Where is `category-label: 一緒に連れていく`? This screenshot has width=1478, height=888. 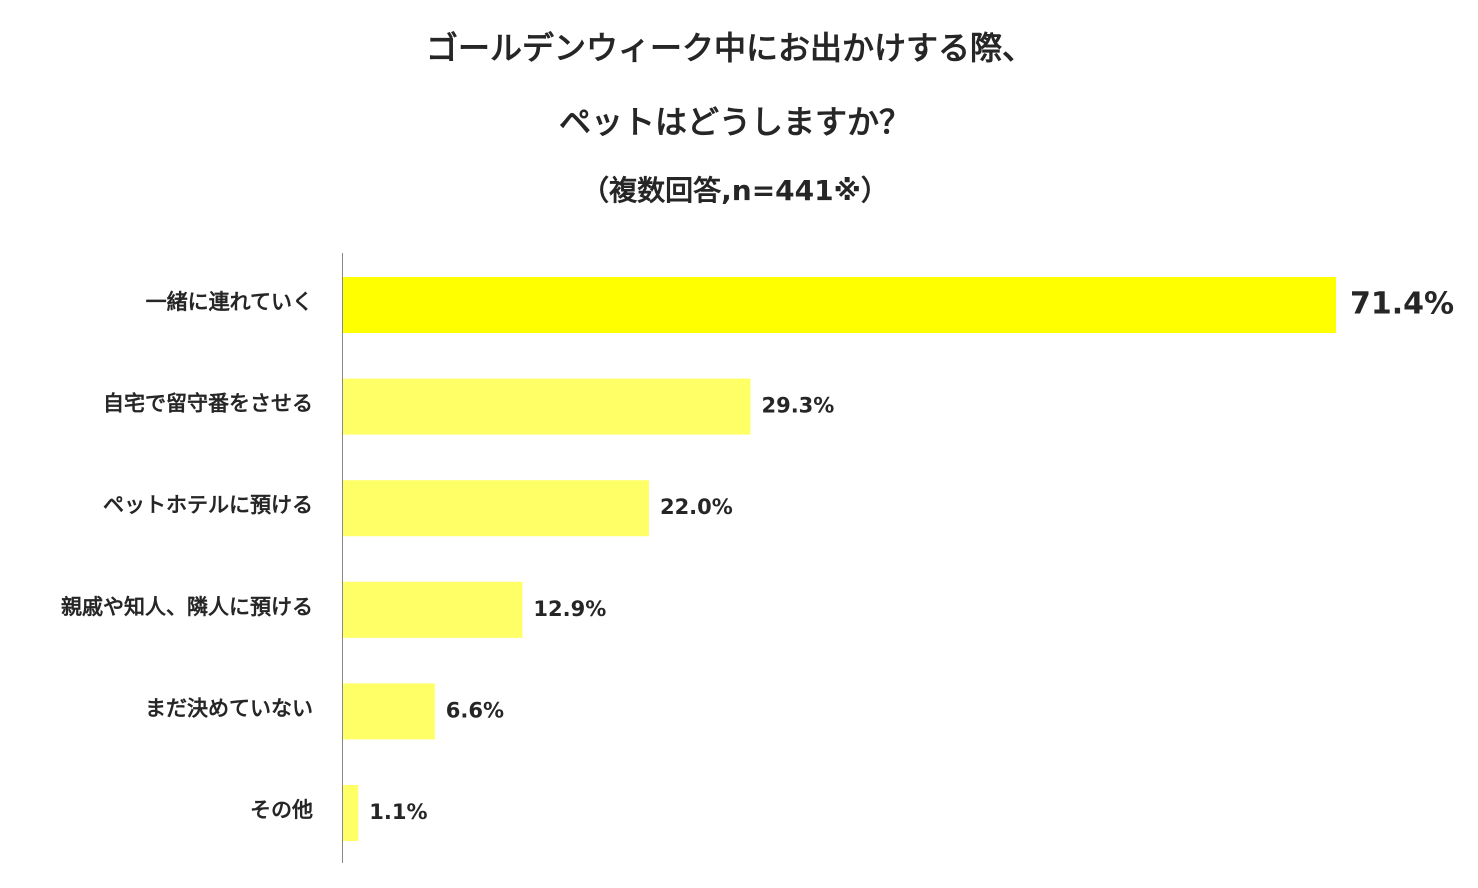
category-label: 一緒に連れていく is located at coordinates (229, 302).